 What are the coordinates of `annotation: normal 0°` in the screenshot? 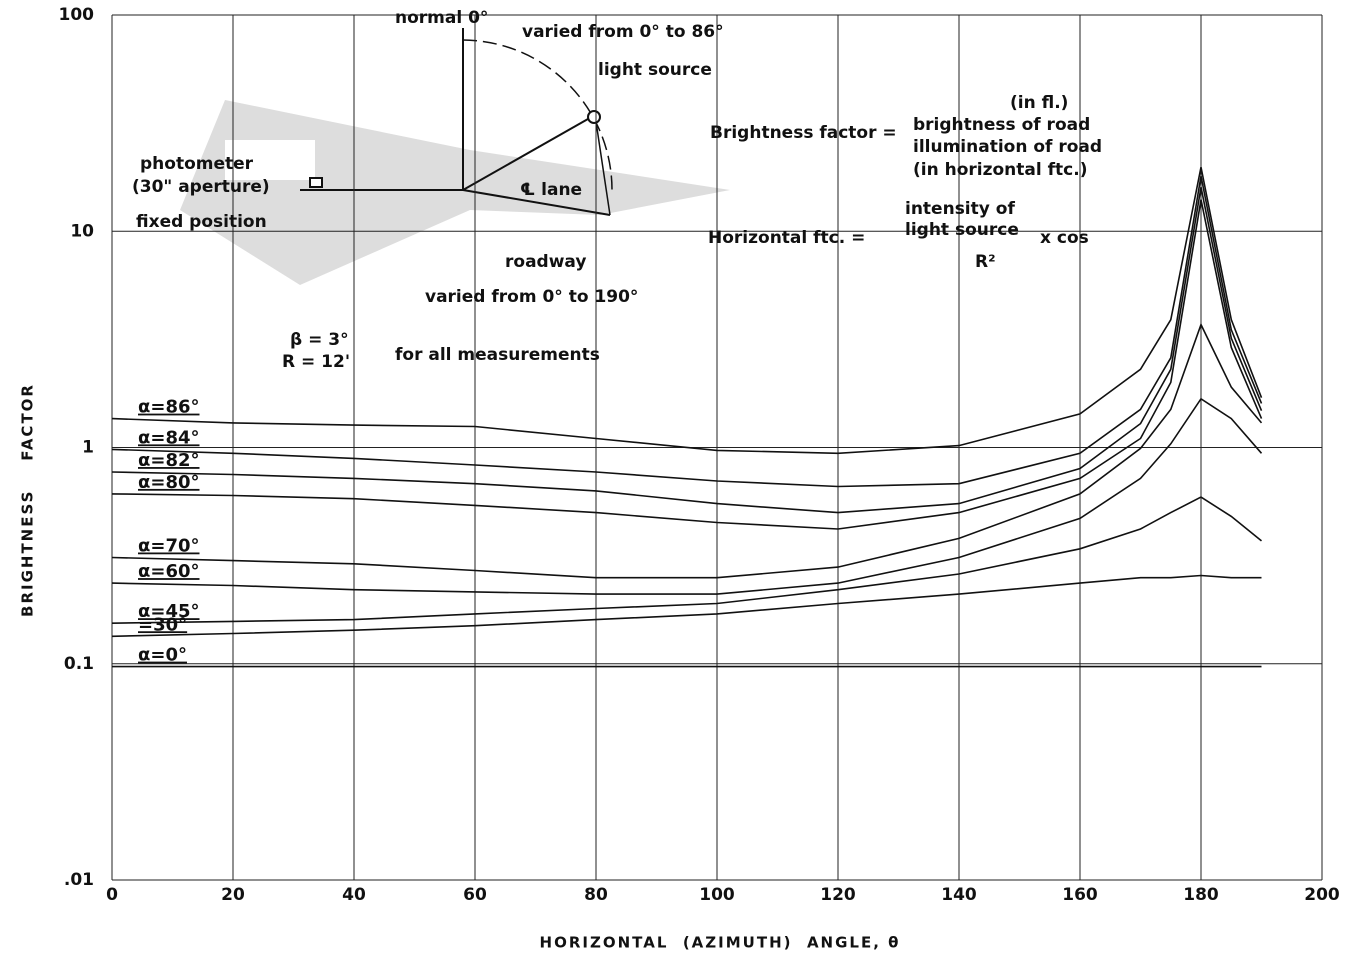 It's located at (441, 18).